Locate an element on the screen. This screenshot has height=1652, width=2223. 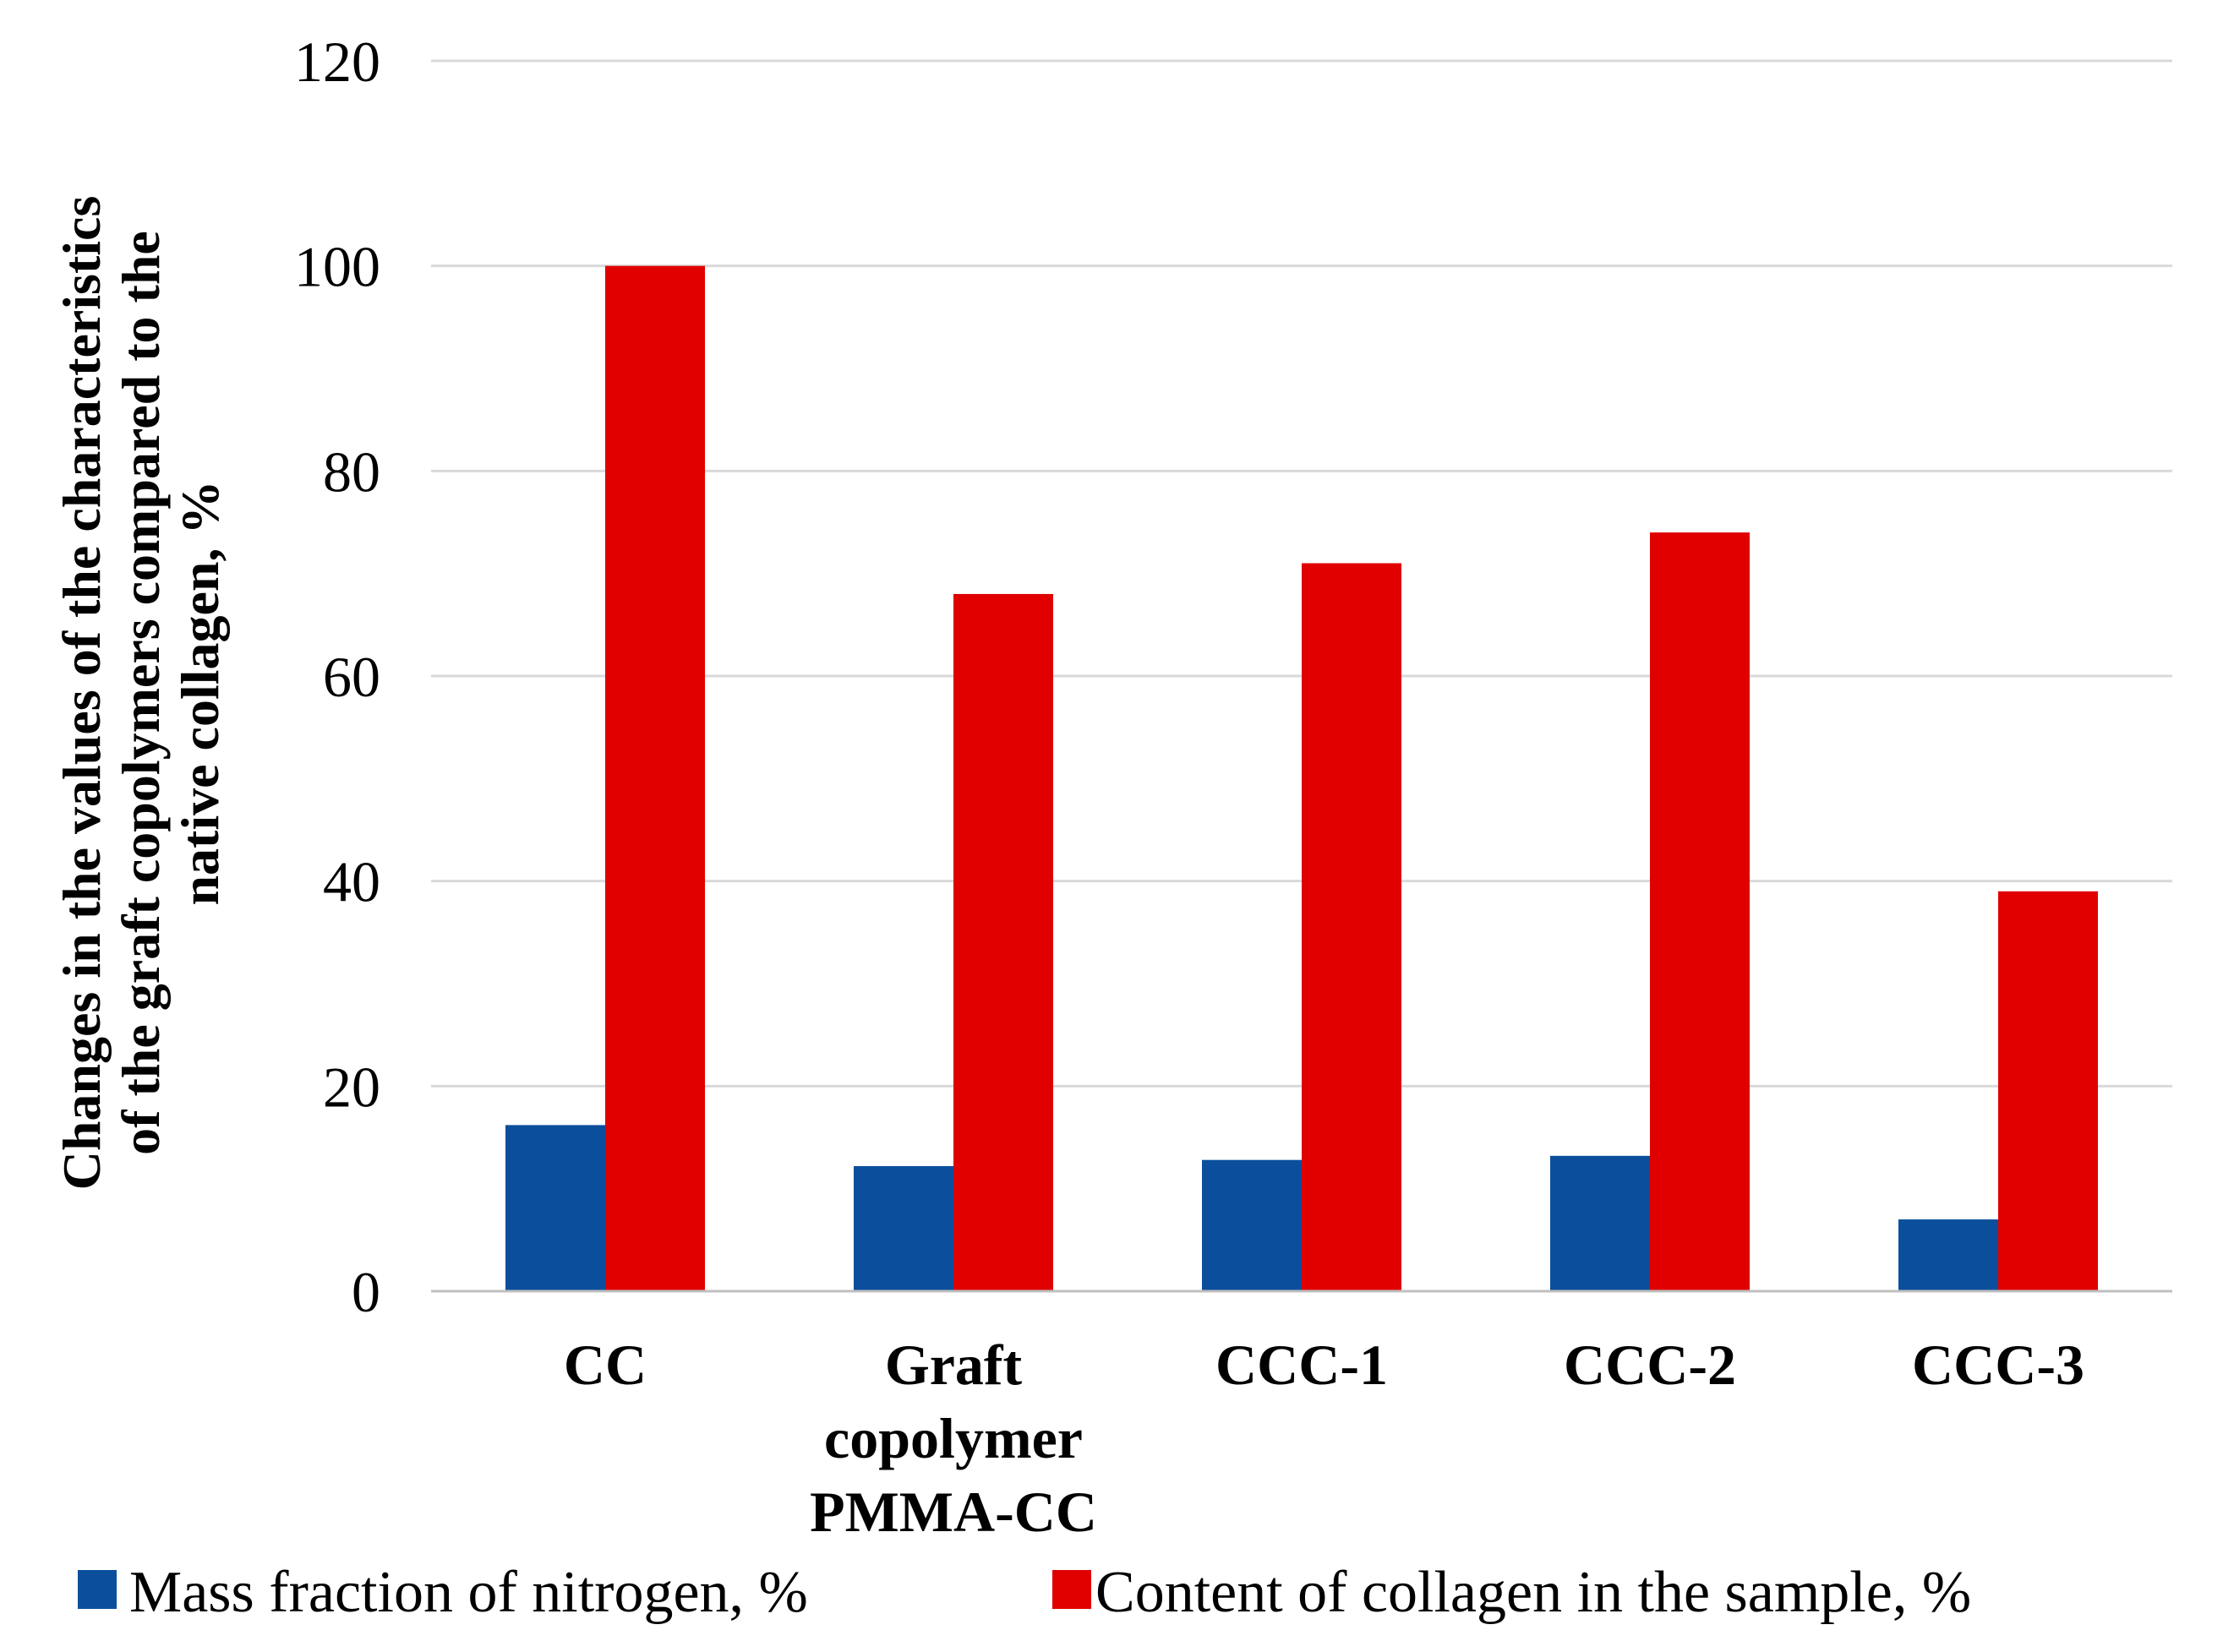
y-tick-label: 100 is located at coordinates (337, 267).